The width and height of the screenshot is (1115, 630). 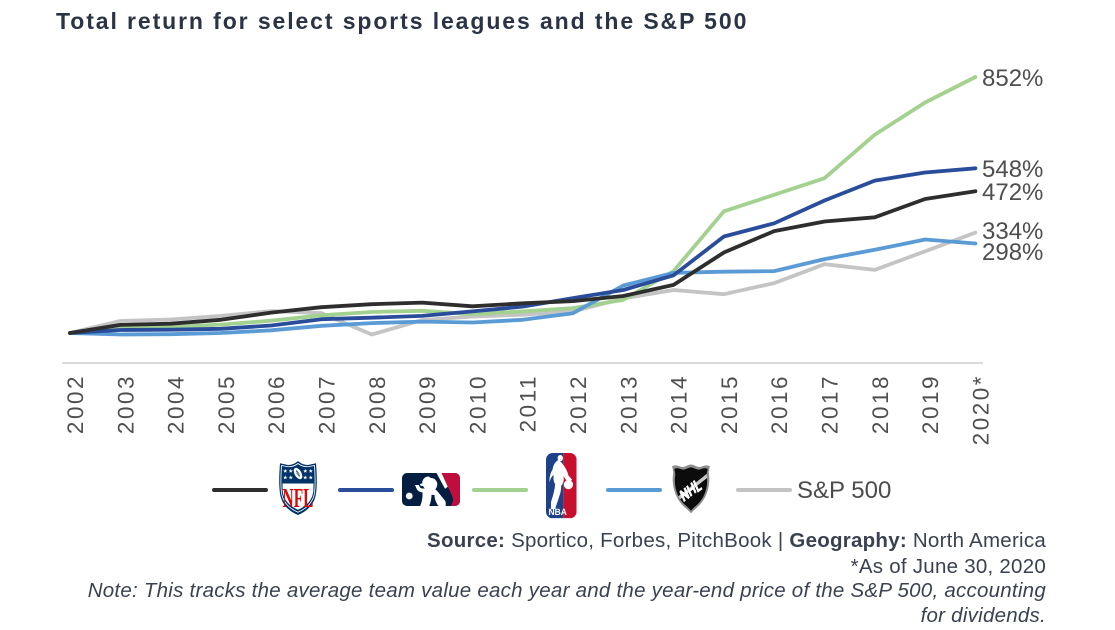 I want to click on svg-text: 2016, so click(x=779, y=404).